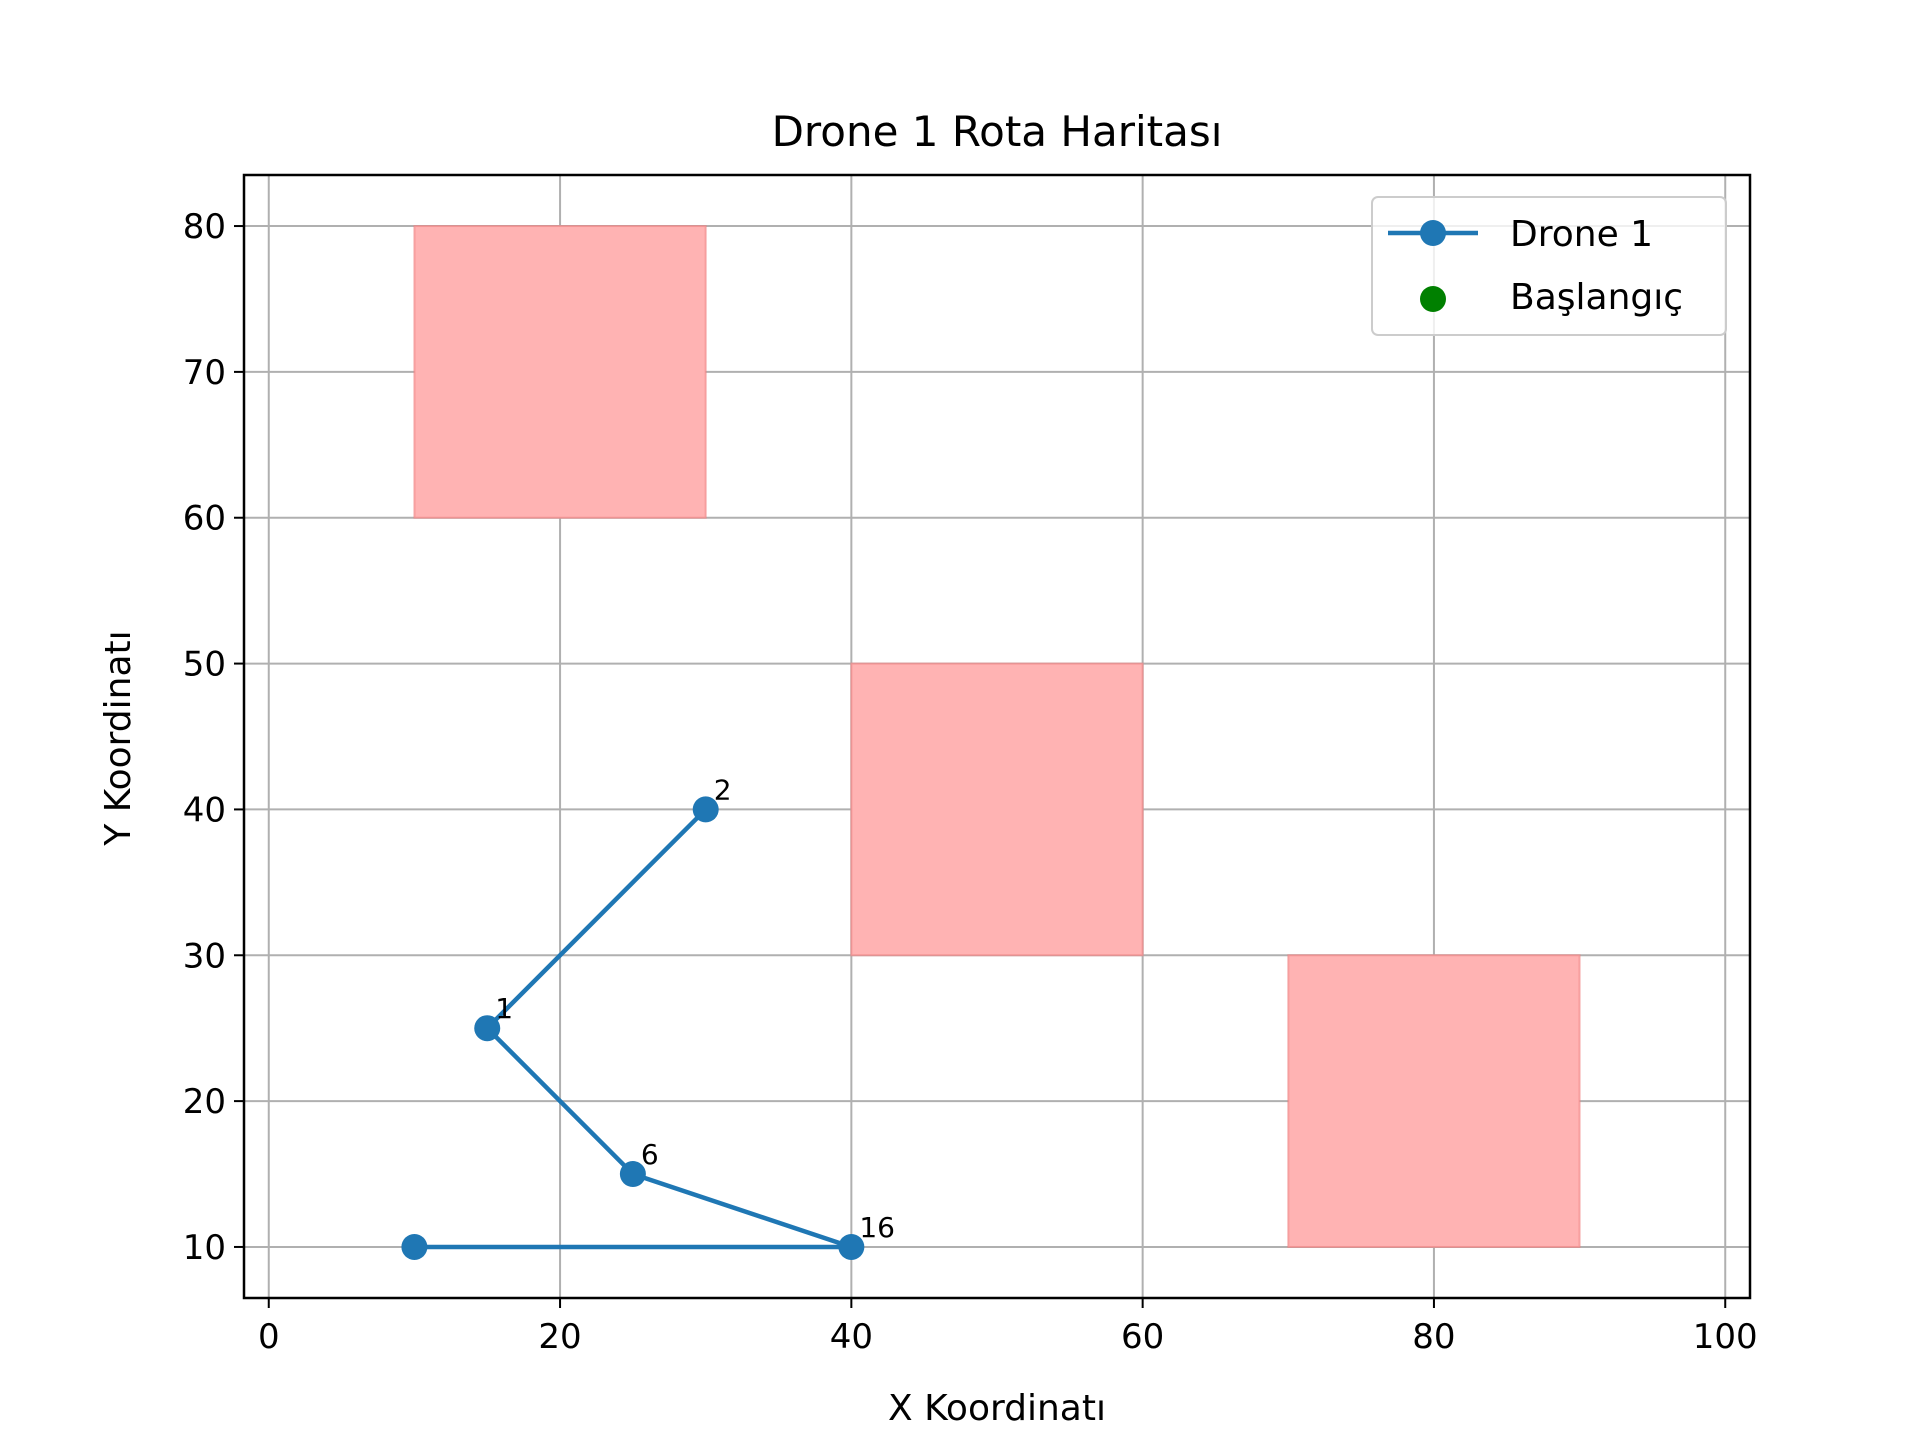 This screenshot has width=1920, height=1440. What do you see at coordinates (204, 956) in the screenshot?
I see `y-tick-label: 30` at bounding box center [204, 956].